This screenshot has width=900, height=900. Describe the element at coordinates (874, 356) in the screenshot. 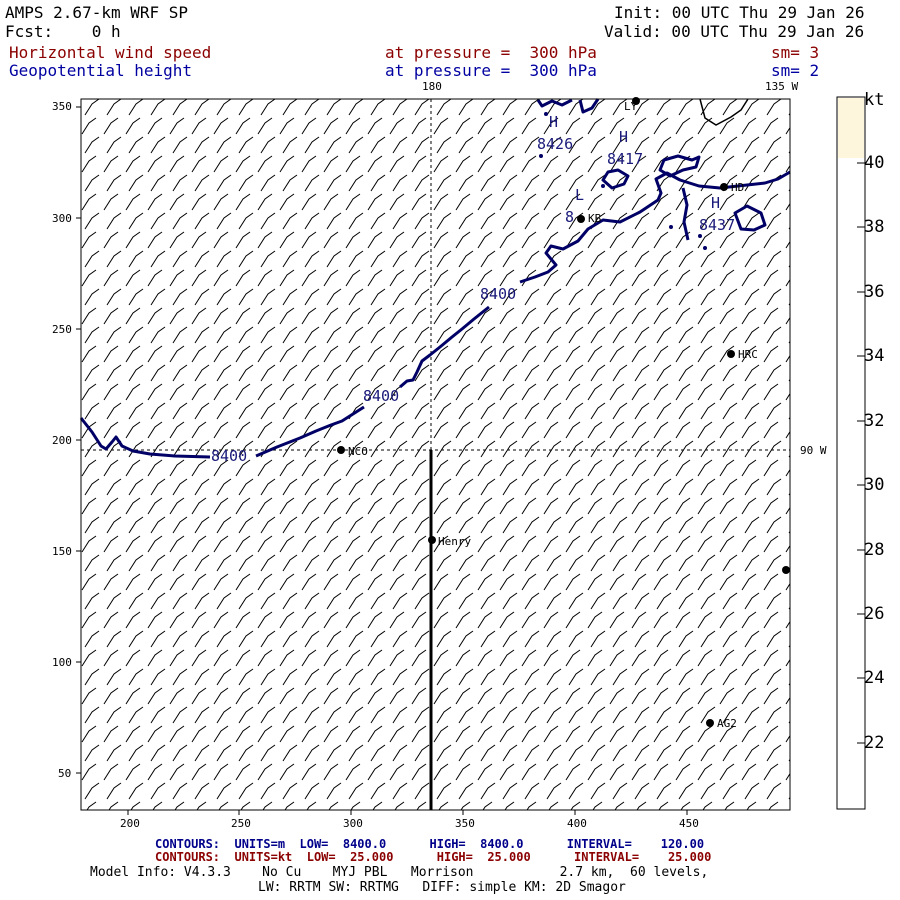

I see `colorbar-tick-34: 34` at that location.